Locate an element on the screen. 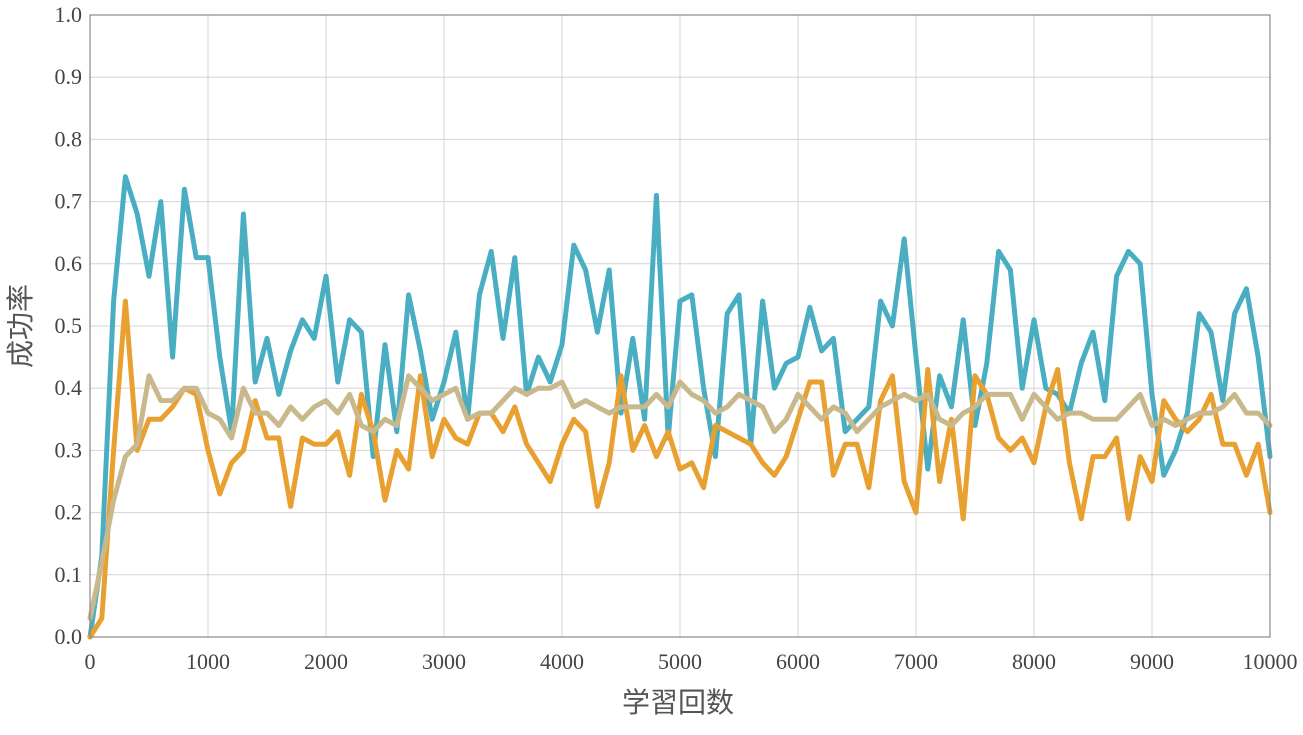 This screenshot has width=1303, height=735. y-tick-label: 0.7 is located at coordinates (69, 201).